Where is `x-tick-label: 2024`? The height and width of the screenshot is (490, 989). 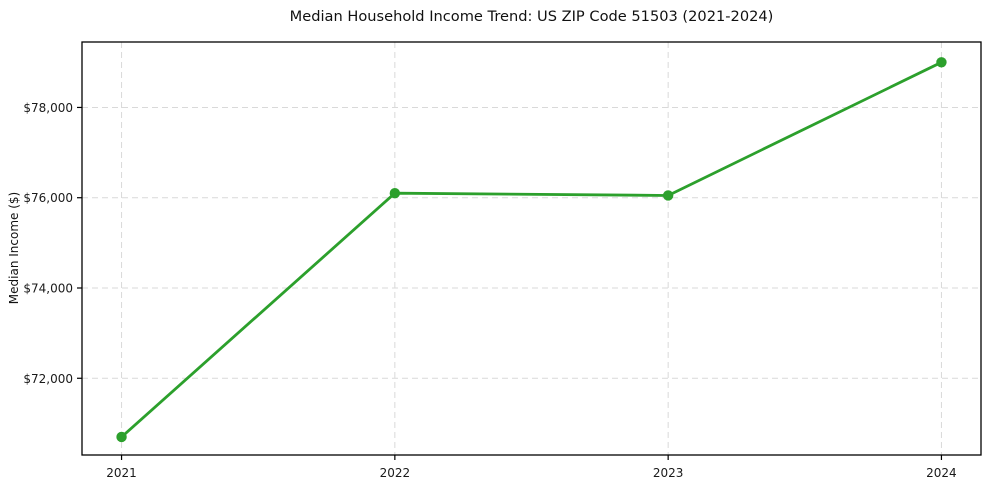
x-tick-label: 2024 is located at coordinates (941, 473).